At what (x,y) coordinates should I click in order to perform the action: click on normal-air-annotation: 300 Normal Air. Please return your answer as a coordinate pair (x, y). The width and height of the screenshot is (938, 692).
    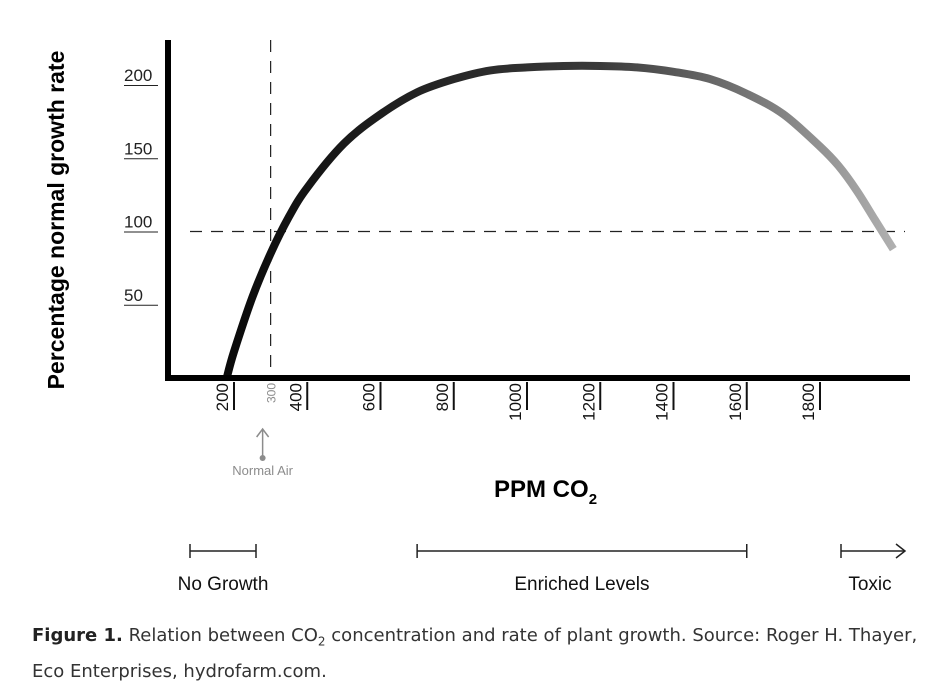
    Looking at the image, I should click on (262, 430).